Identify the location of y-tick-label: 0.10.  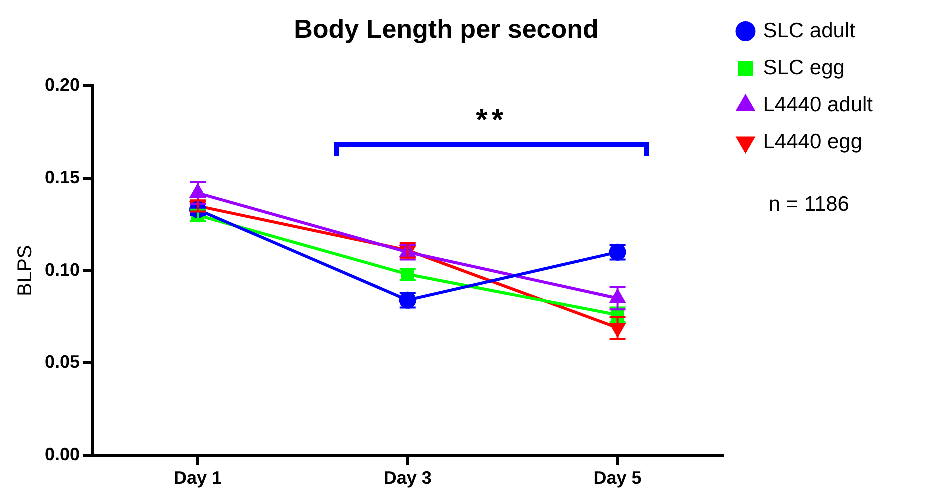
(62, 270).